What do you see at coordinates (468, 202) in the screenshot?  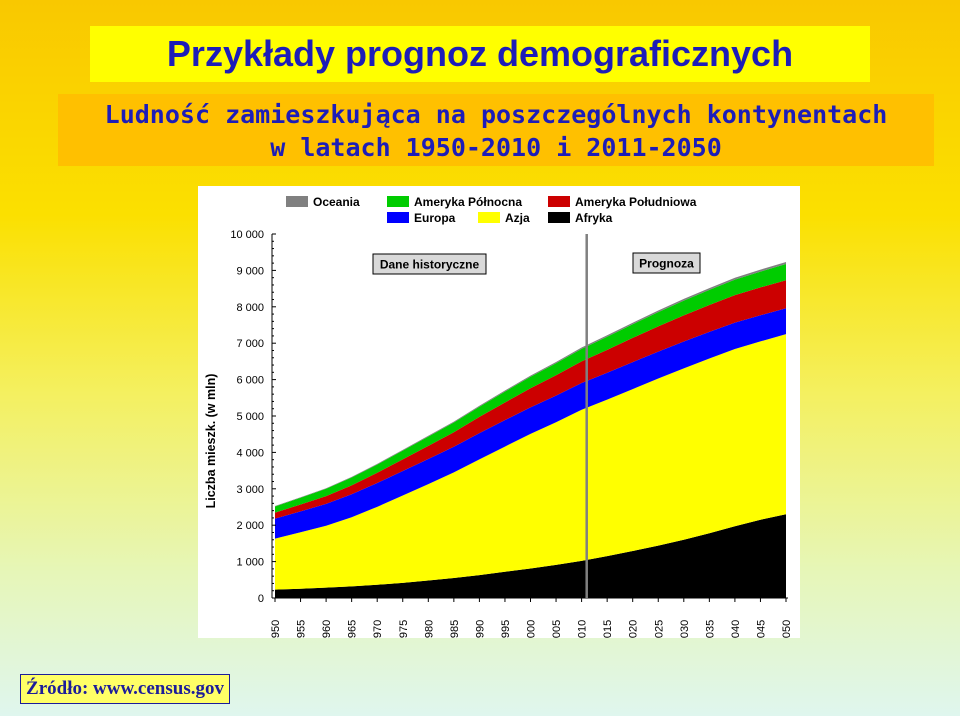 I see `legend-label-ameryka-polnocna: Ameryka Północna` at bounding box center [468, 202].